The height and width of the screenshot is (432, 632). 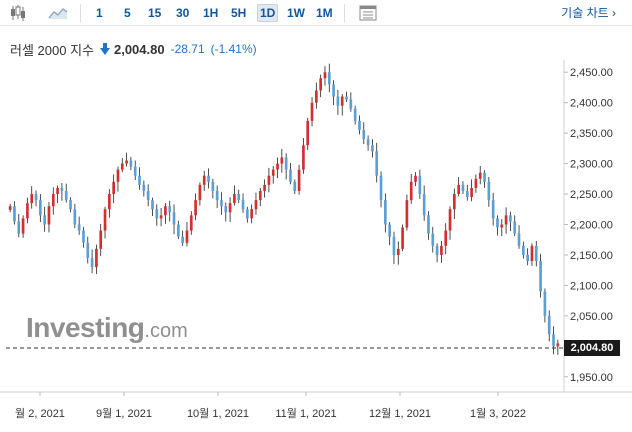 I want to click on area-chart-type-icon, so click(x=58, y=13).